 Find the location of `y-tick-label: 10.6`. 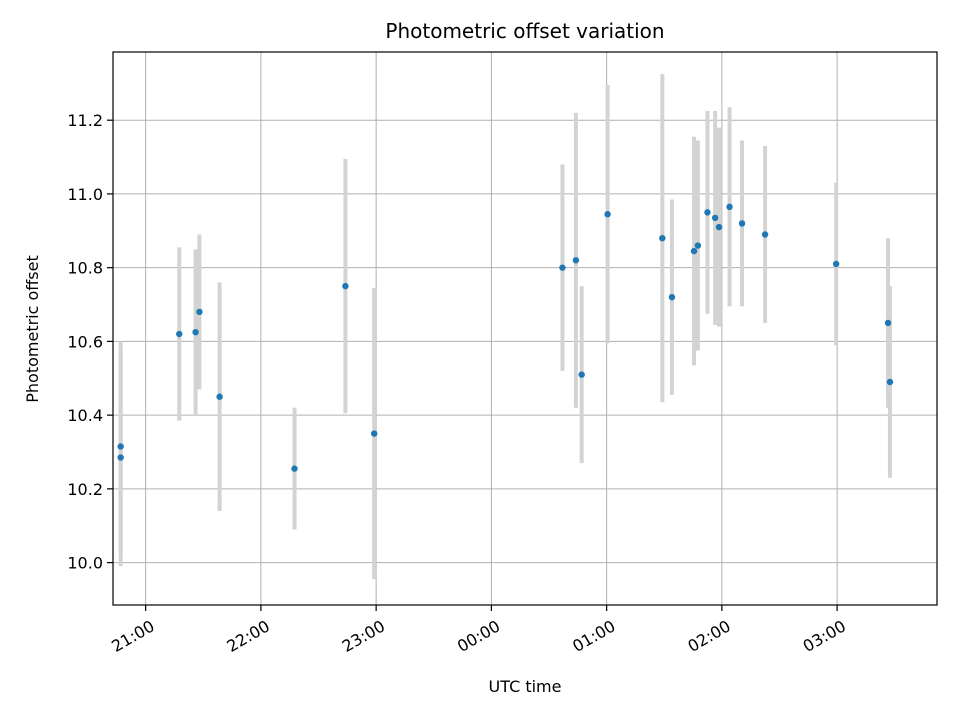

y-tick-label: 10.6 is located at coordinates (85, 341).